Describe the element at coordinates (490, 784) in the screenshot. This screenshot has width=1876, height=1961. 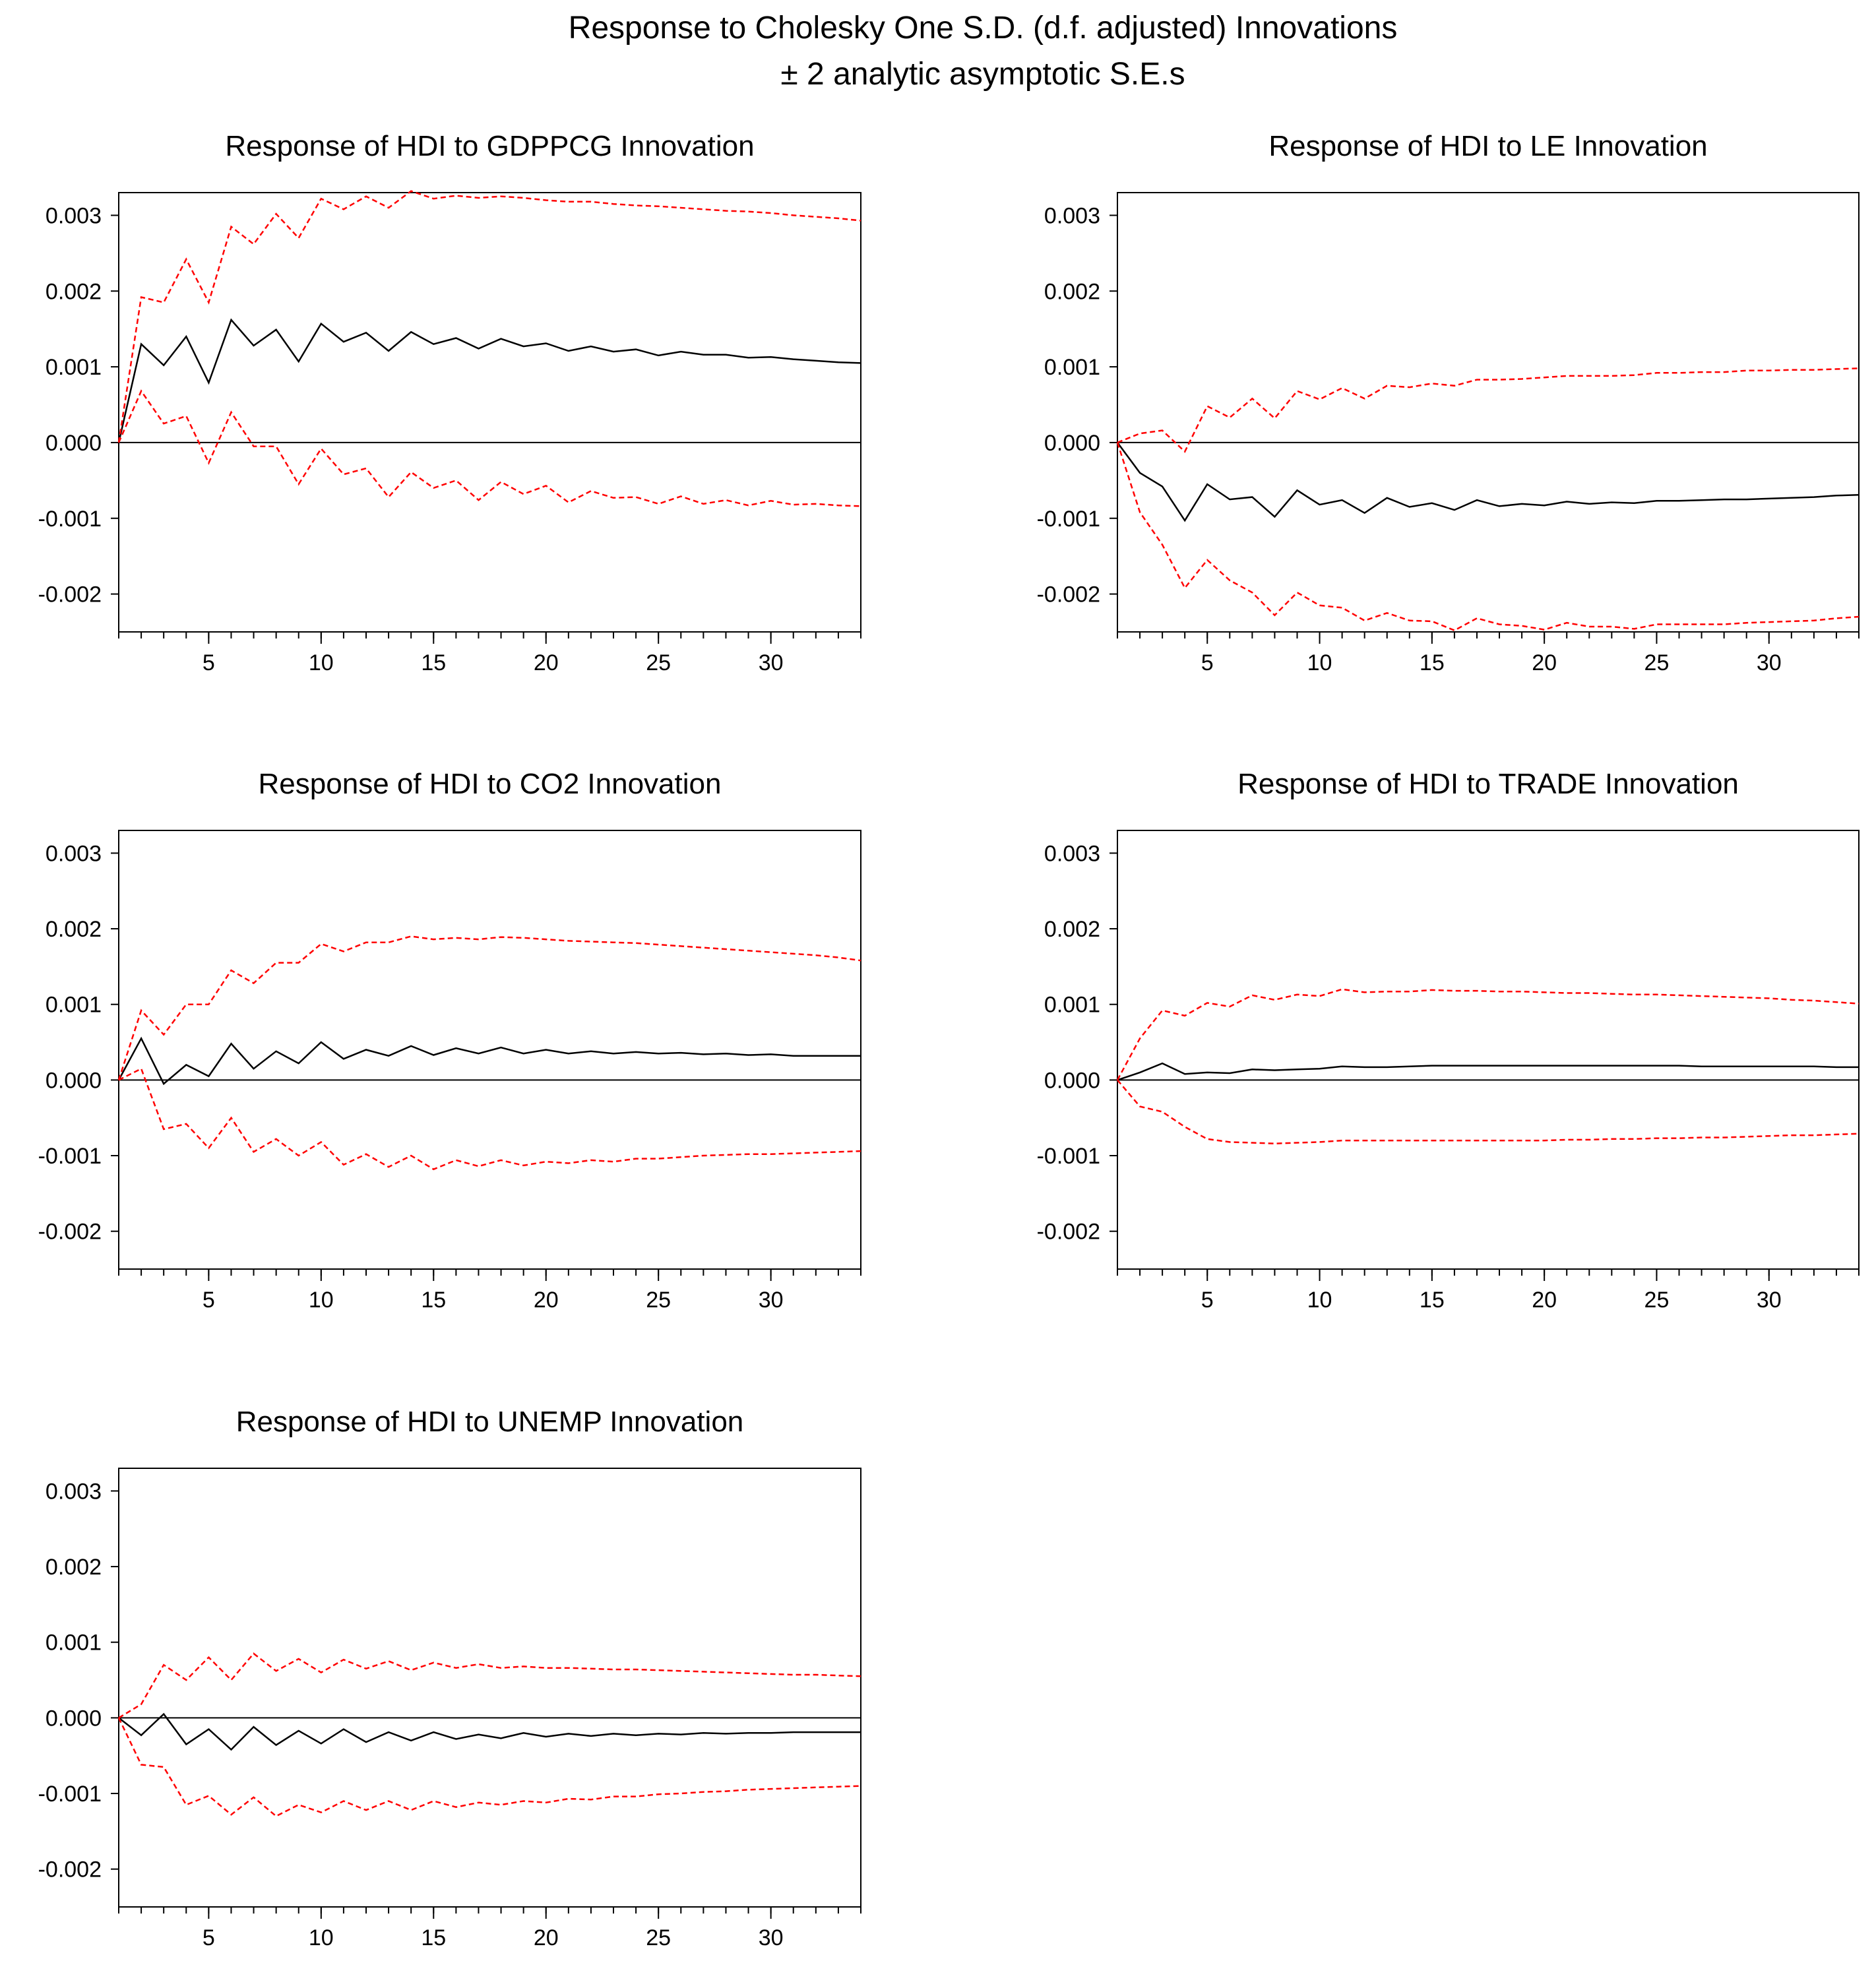
I see `panel-title: Response of HDI to CO2 Innovation` at that location.